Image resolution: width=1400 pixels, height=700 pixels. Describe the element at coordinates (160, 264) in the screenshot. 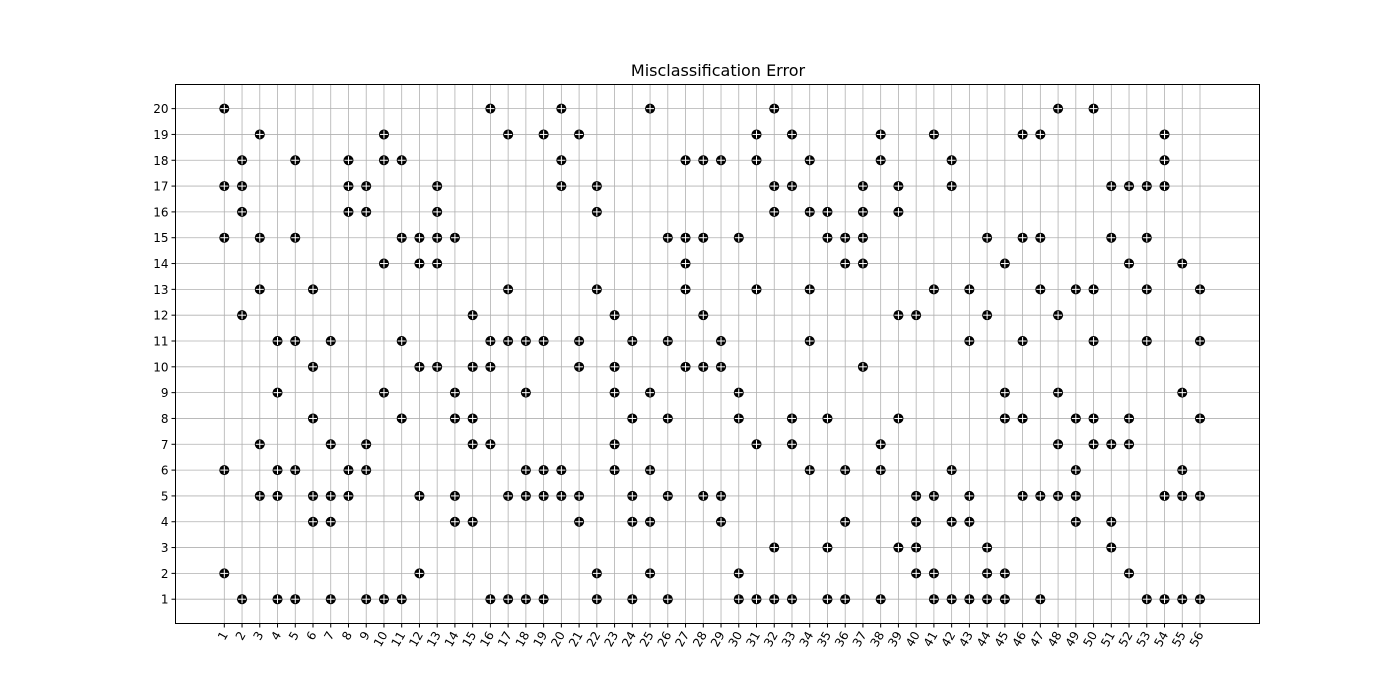

I see `y-tick-label: 14` at that location.